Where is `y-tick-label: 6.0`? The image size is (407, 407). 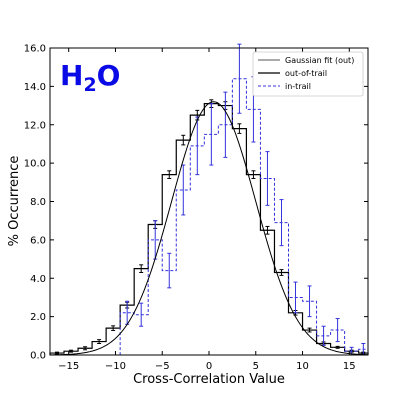 y-tick-label: 6.0 is located at coordinates (38, 240).